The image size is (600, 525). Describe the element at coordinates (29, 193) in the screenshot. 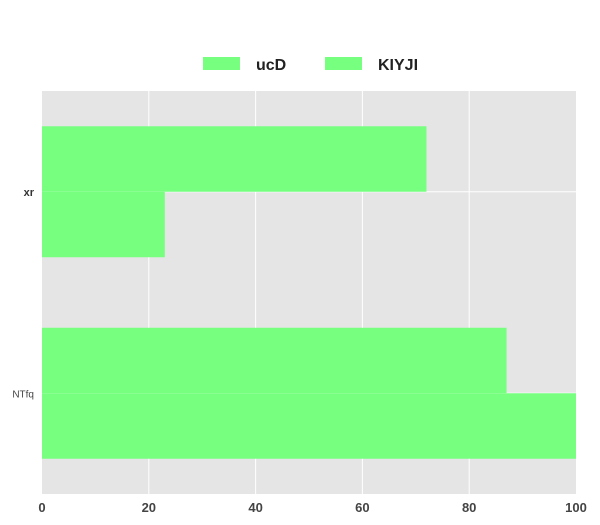

I see `category-label-xr: xr` at that location.